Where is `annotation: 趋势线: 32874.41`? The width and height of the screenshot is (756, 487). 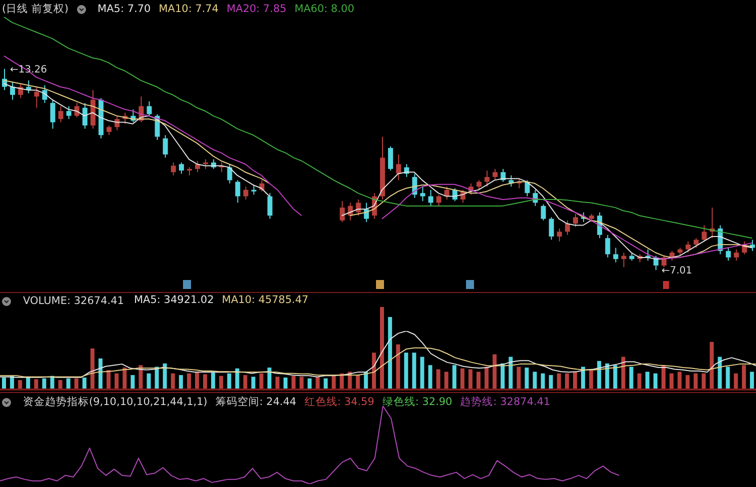
annotation: 趋势线: 32874.41 is located at coordinates (505, 402).